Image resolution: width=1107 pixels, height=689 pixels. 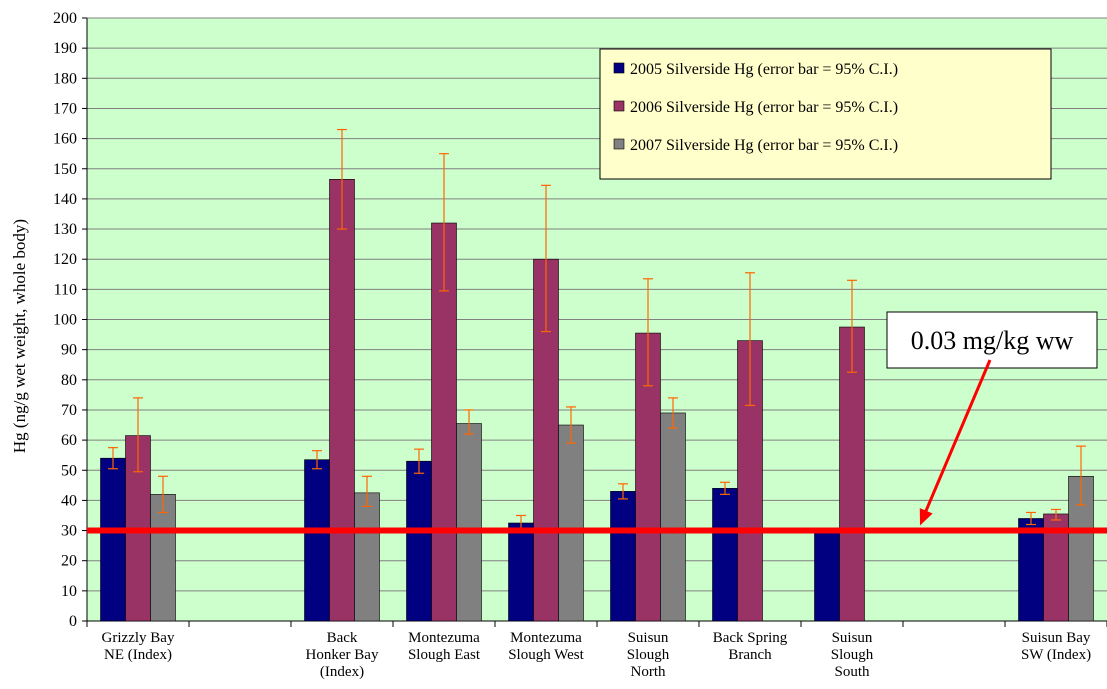 What do you see at coordinates (69, 350) in the screenshot?
I see `y-tick-label: 90` at bounding box center [69, 350].